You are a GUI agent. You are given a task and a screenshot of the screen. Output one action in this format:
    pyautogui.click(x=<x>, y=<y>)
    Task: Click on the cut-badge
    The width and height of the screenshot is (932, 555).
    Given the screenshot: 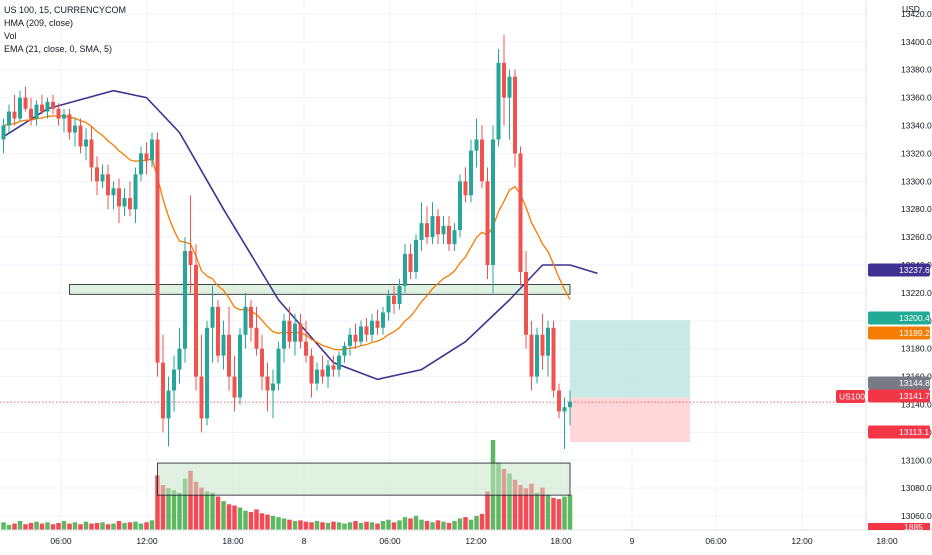 What is the action you would take?
    pyautogui.click(x=899, y=526)
    